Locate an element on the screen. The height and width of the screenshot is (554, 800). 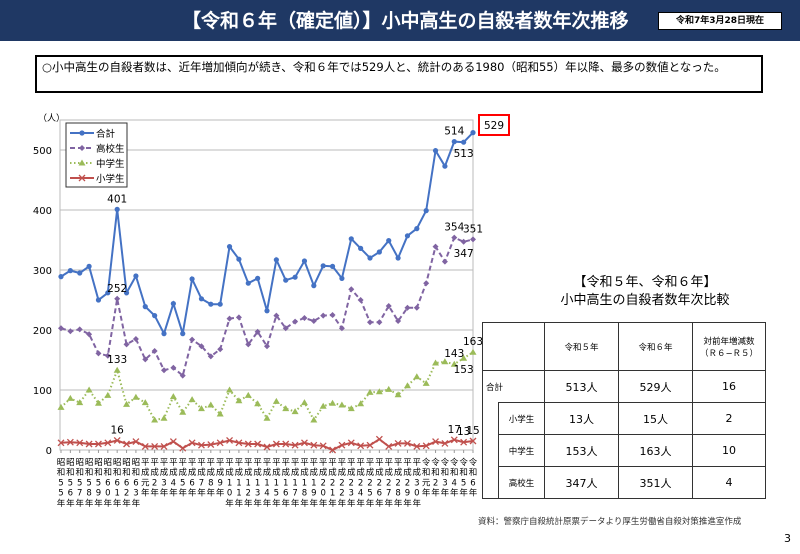
table-row: 合計 513人 529人 16 is located at coordinates (624, 386).